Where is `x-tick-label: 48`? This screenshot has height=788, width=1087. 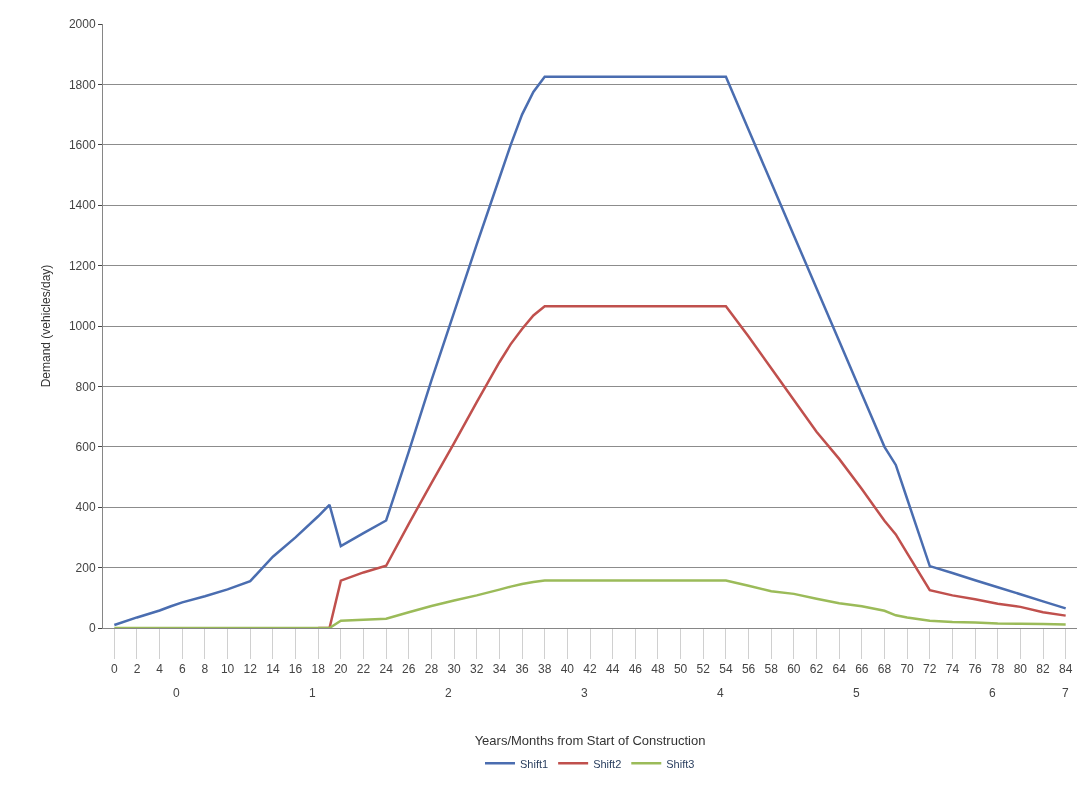 x-tick-label: 48 is located at coordinates (658, 669).